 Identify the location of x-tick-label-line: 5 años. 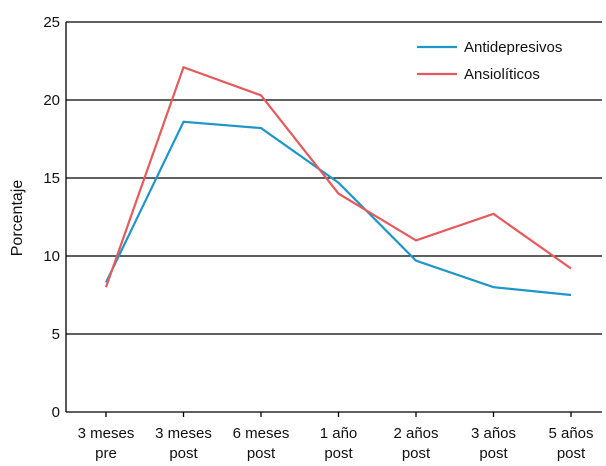
(570, 433).